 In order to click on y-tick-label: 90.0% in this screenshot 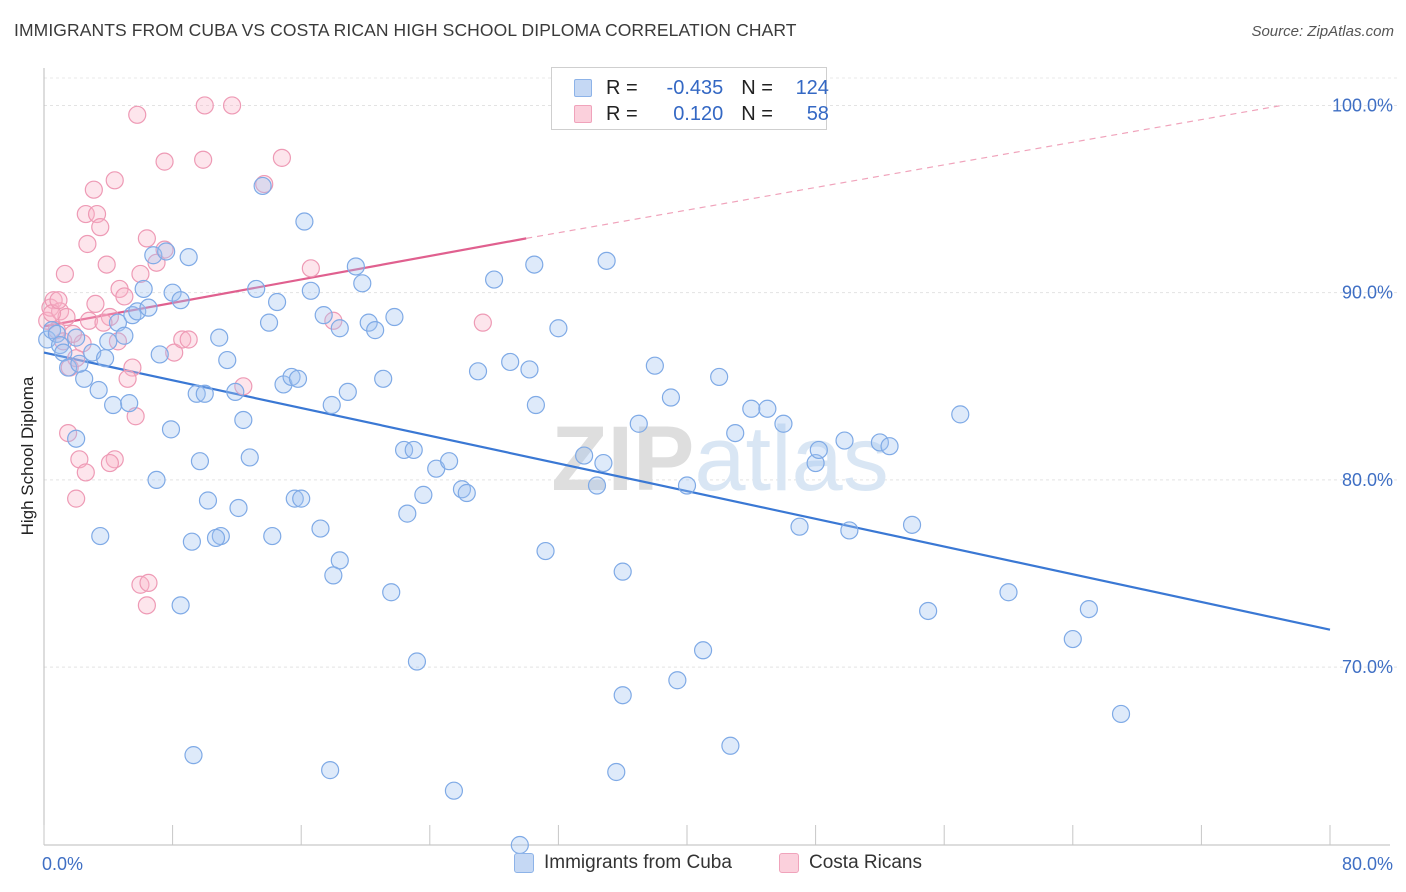, I will do `click(1367, 293)`.